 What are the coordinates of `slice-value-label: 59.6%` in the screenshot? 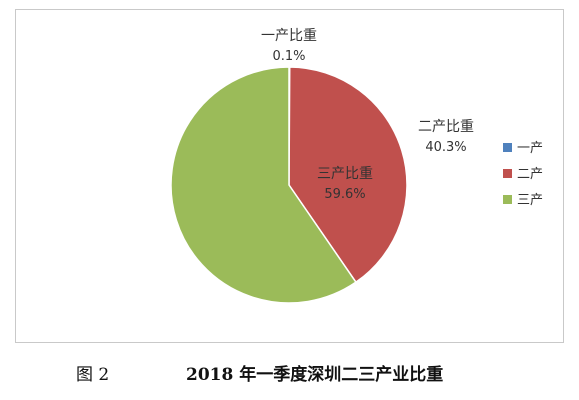 It's located at (344, 194).